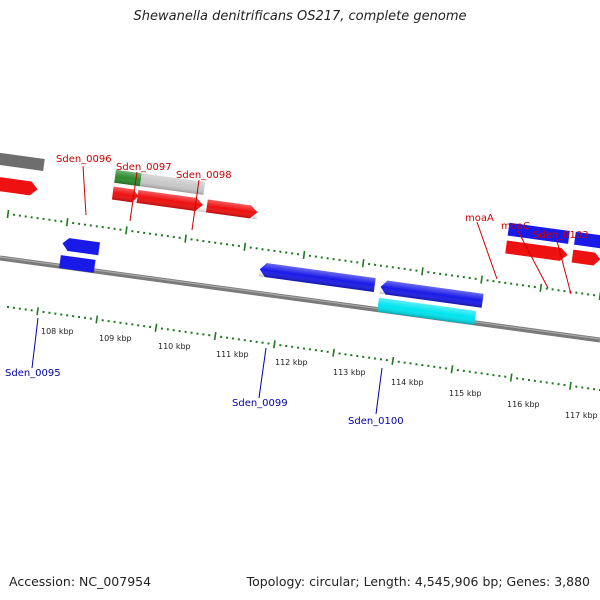  Describe the element at coordinates (479, 218) in the screenshot. I see `label-moaA: moaA` at that location.